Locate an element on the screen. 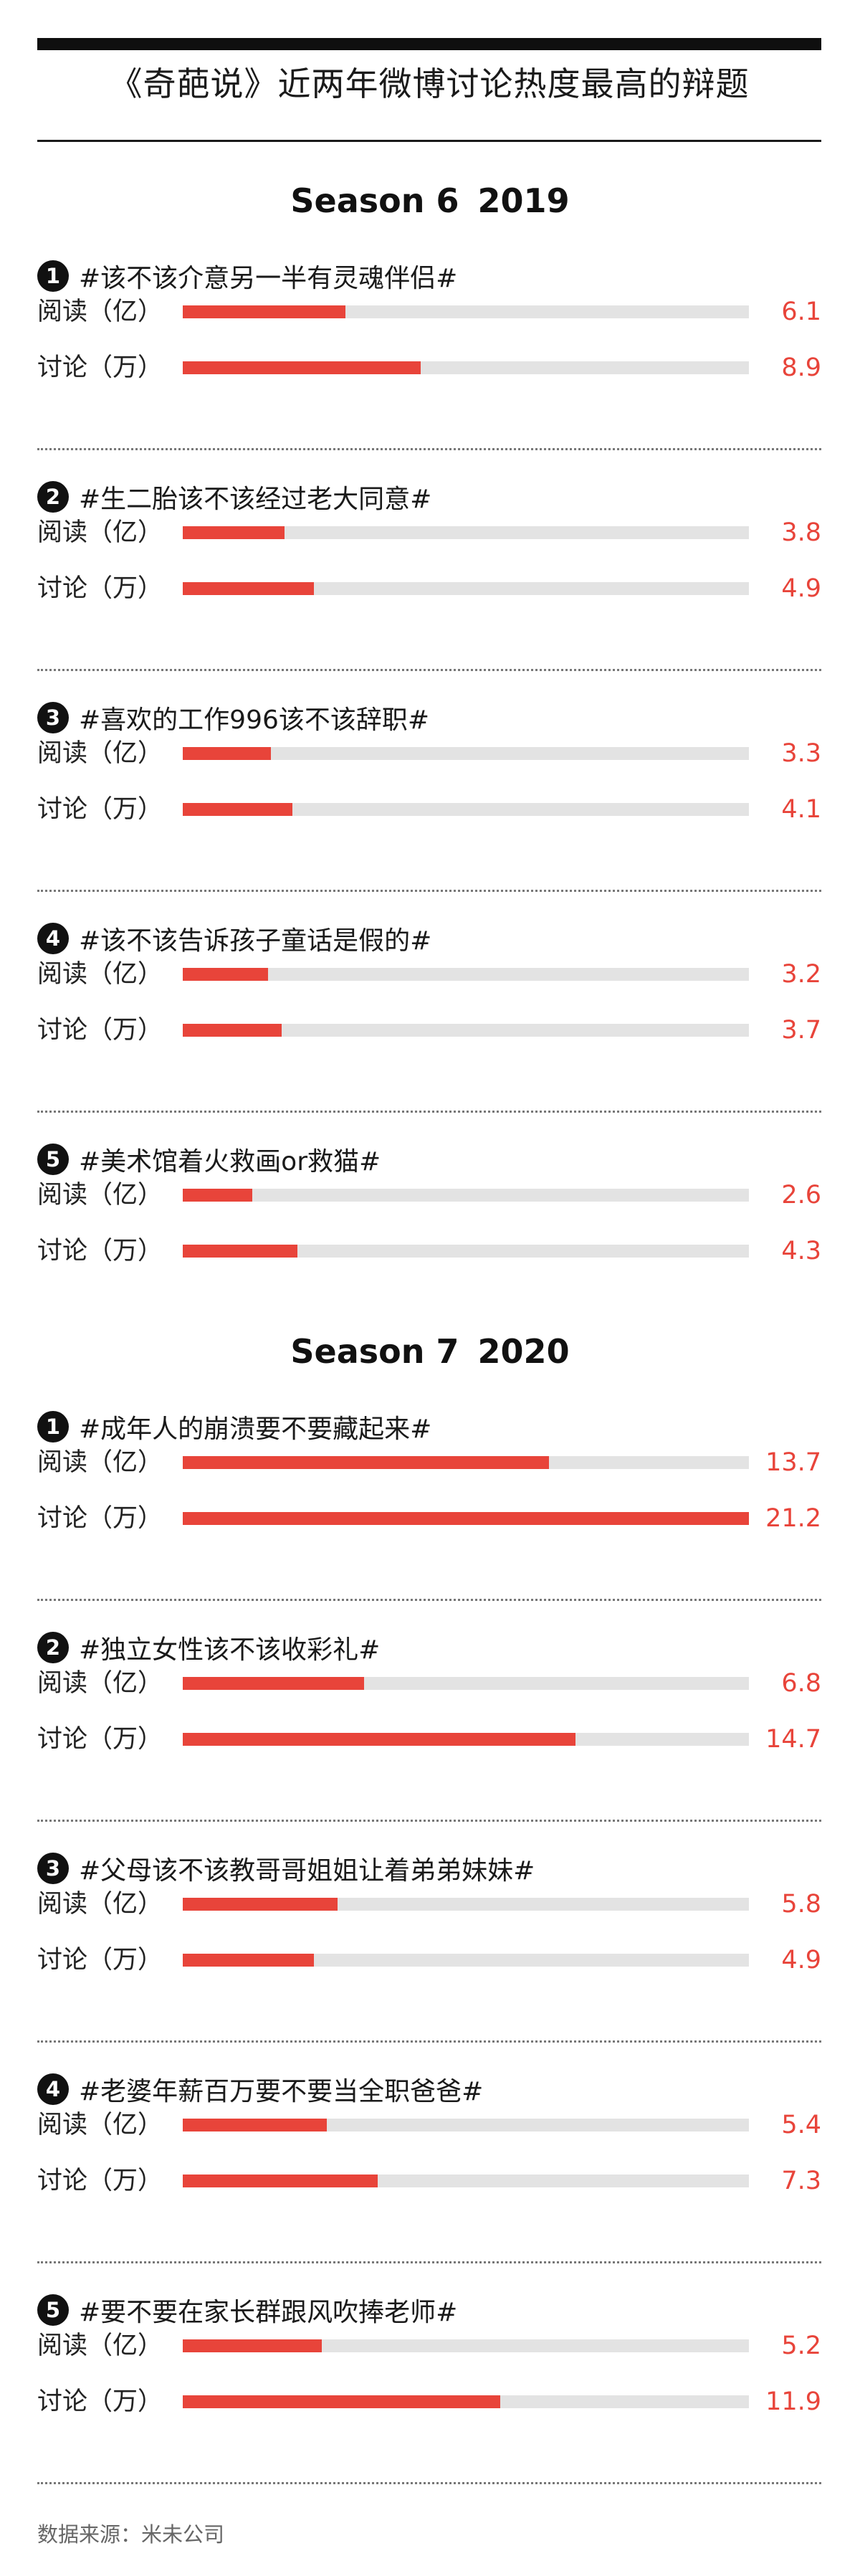 The width and height of the screenshot is (860, 2576). value-label-read: 6.8 is located at coordinates (801, 1684).